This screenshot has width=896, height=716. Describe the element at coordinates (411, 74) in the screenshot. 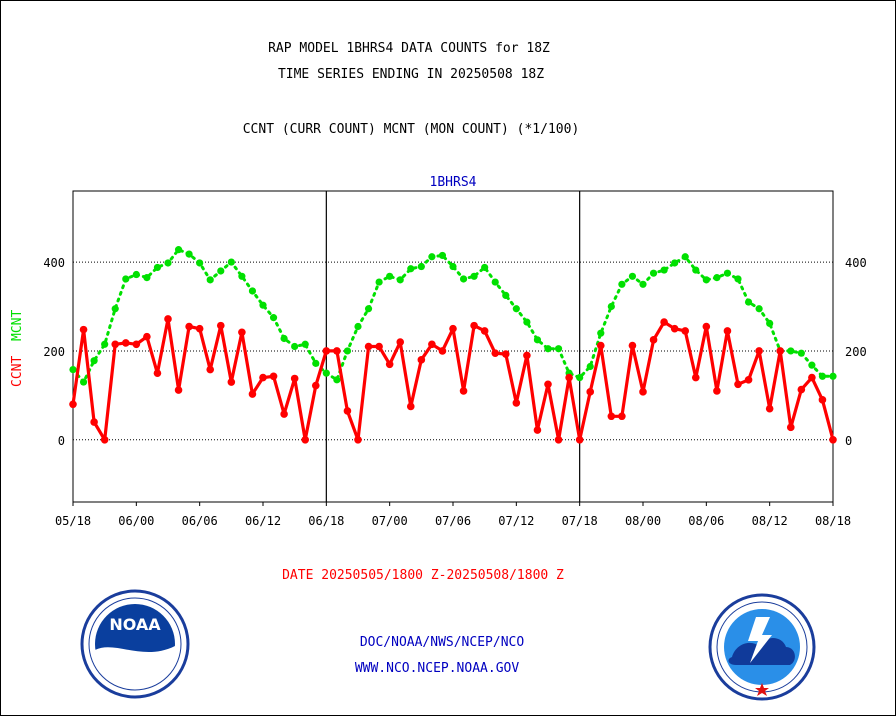

I see `chart-title-line2: TIME SERIES ENDING IN 20250508 18Z` at that location.